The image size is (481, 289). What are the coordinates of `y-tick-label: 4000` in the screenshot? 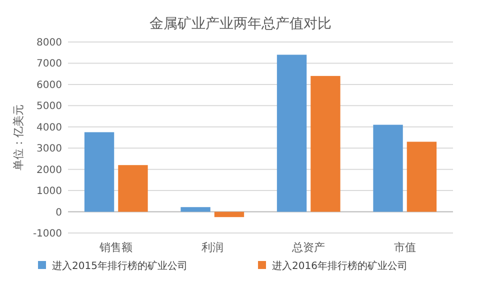 It's located at (49, 128).